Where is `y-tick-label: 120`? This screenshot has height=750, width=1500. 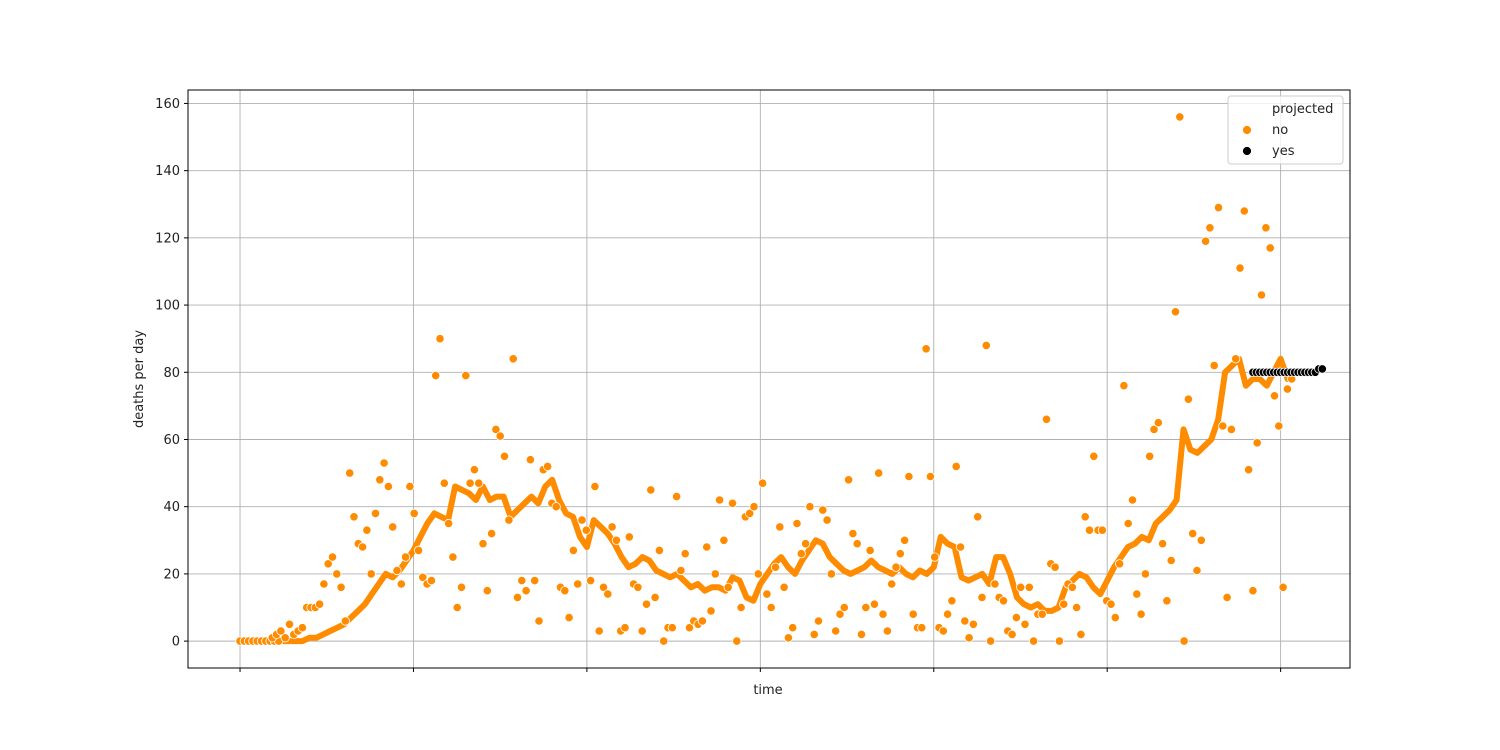
y-tick-label: 120 is located at coordinates (167, 238).